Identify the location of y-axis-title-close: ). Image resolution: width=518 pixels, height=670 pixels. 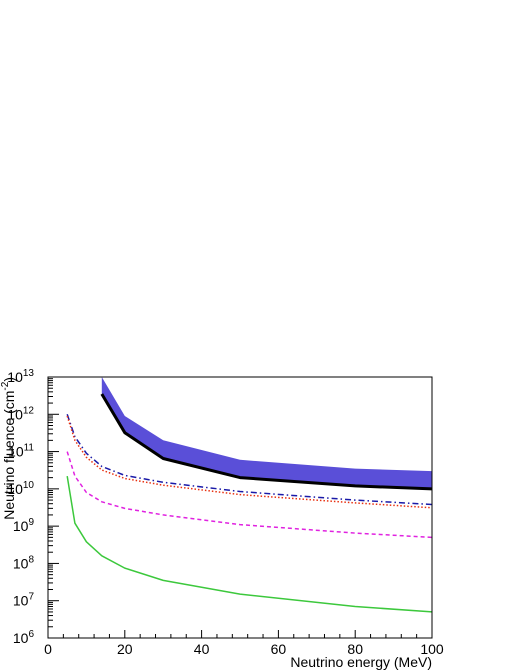
(9, 379).